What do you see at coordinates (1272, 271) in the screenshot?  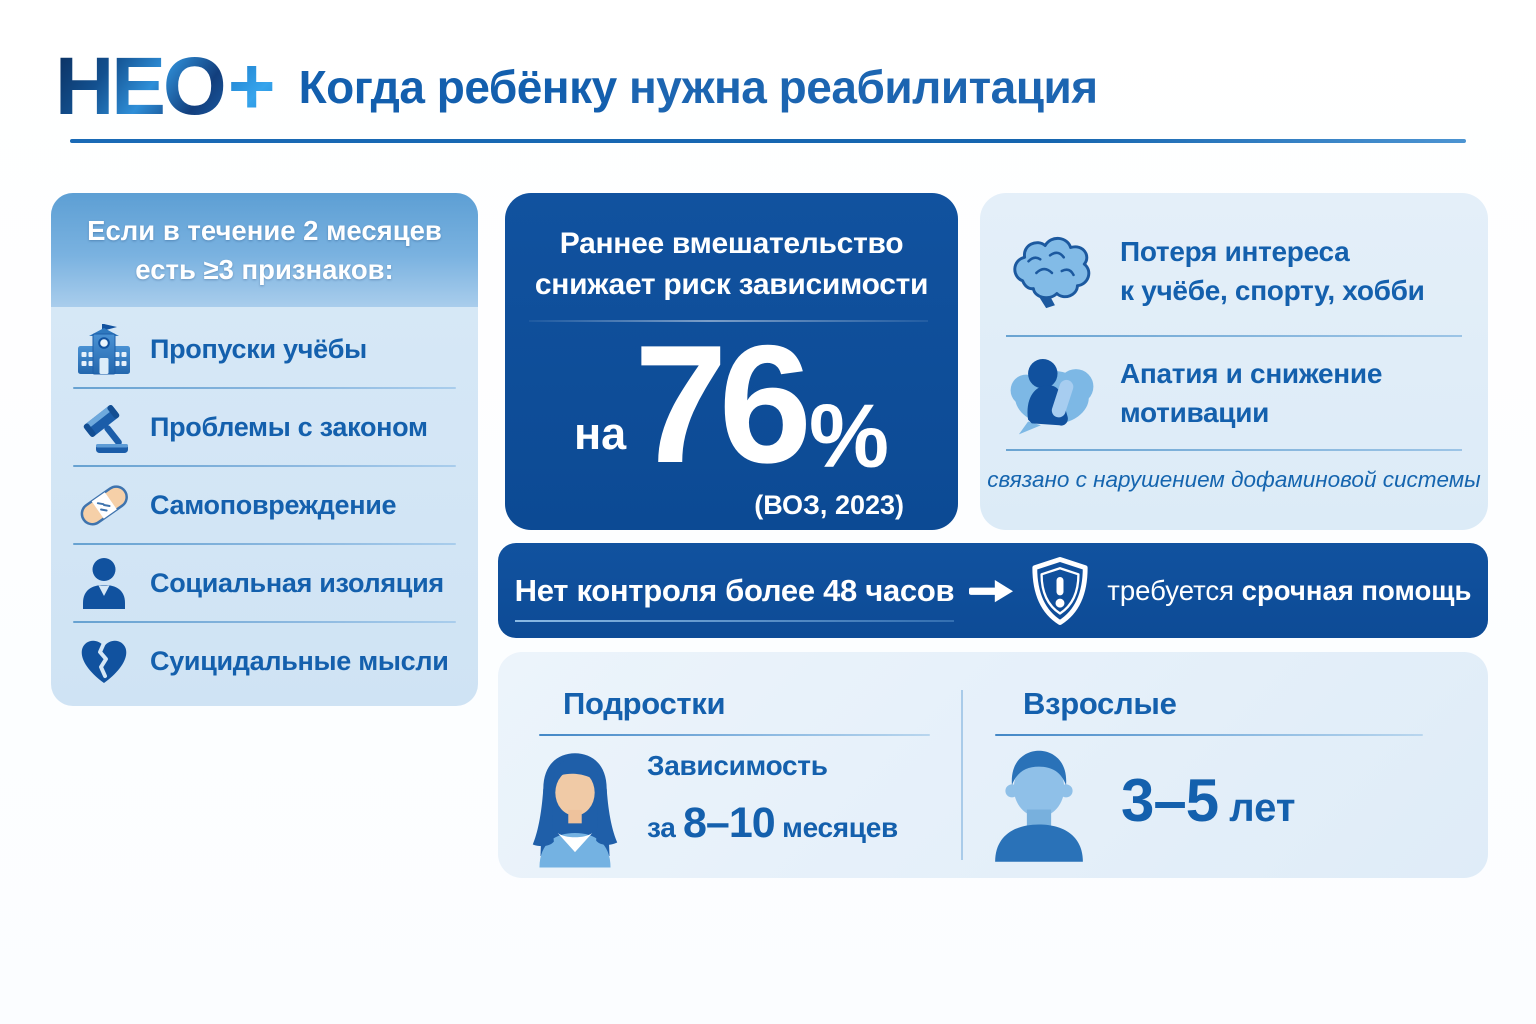 I see `symptom-text: Потеря интереса к учёбе, спорту, хобби` at bounding box center [1272, 271].